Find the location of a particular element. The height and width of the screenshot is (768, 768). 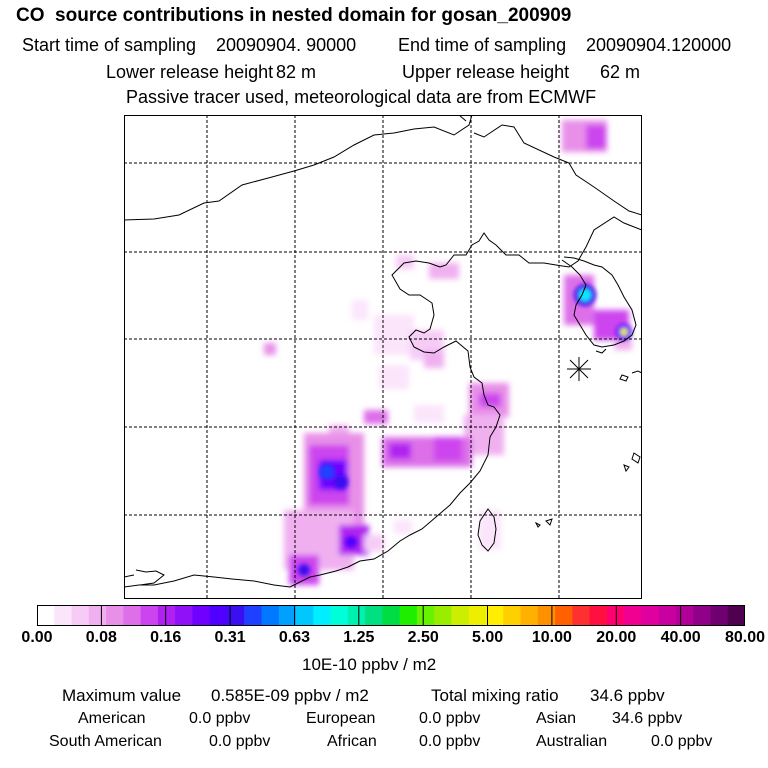

colorbar-label: 5.00 is located at coordinates (487, 637).